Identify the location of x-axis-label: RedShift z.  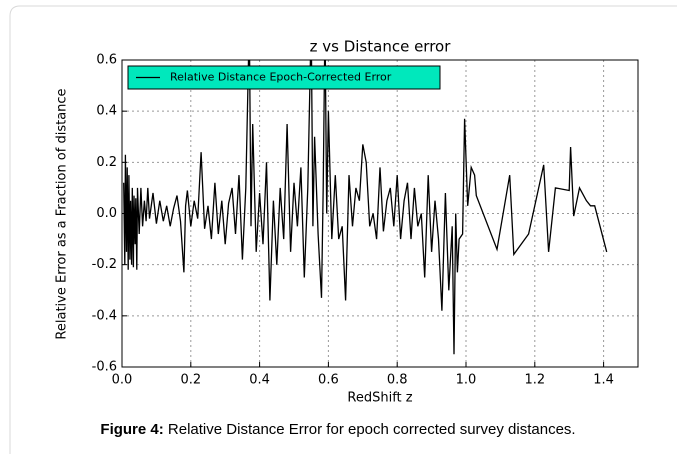
(379, 398).